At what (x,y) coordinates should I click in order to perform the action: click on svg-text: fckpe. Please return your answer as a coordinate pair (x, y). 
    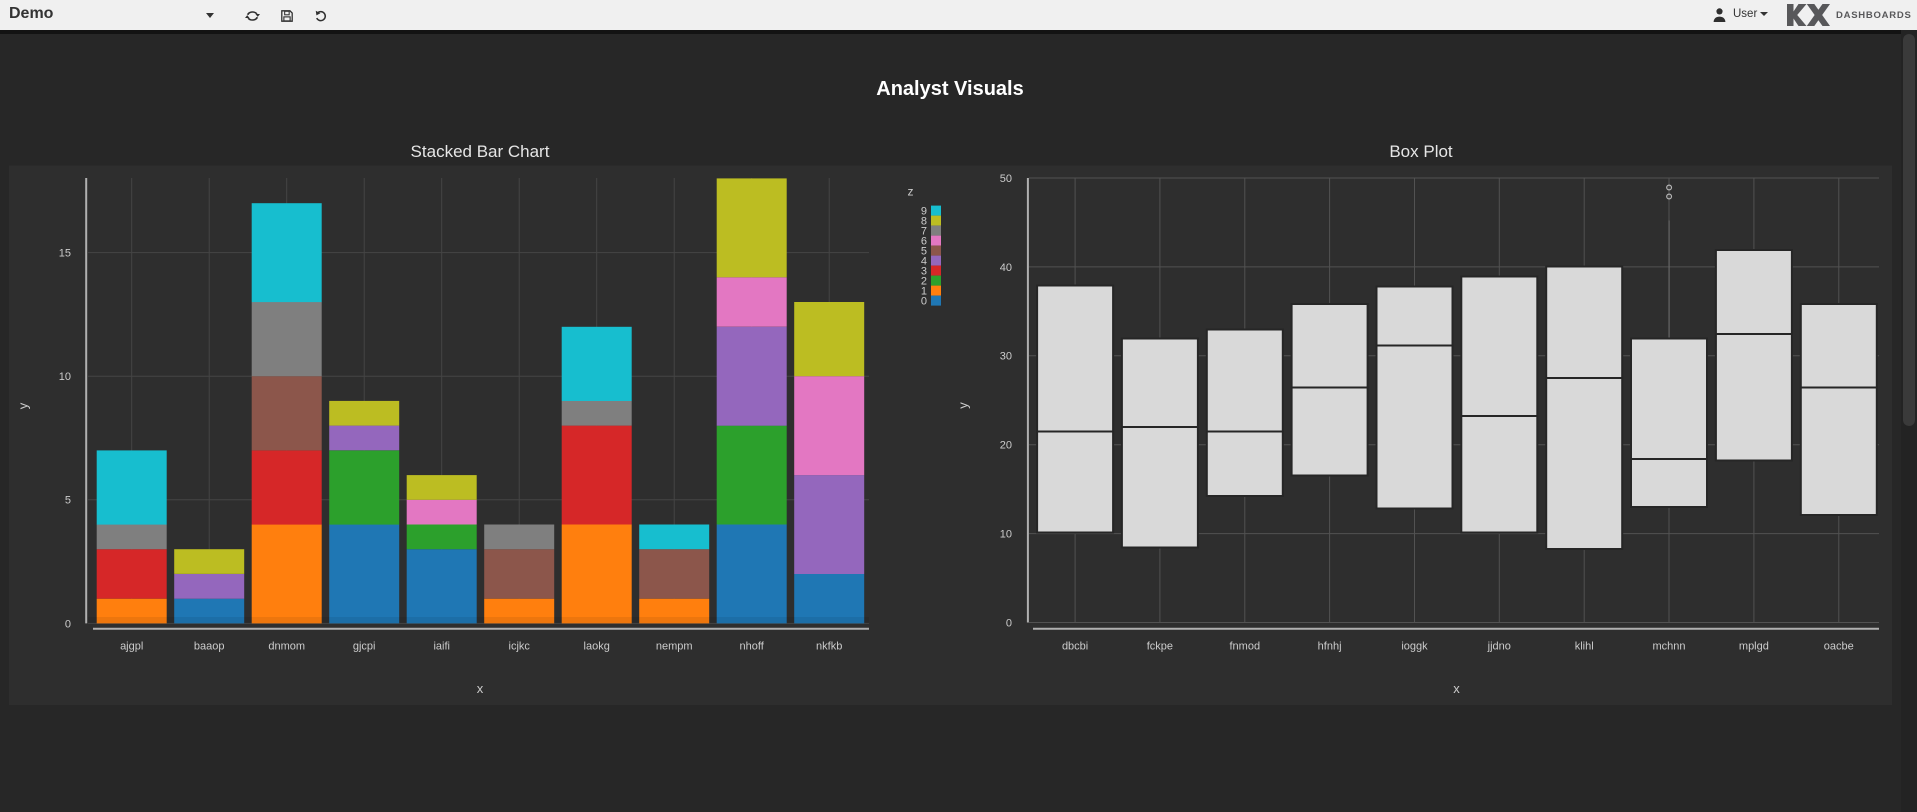
    Looking at the image, I should click on (1160, 647).